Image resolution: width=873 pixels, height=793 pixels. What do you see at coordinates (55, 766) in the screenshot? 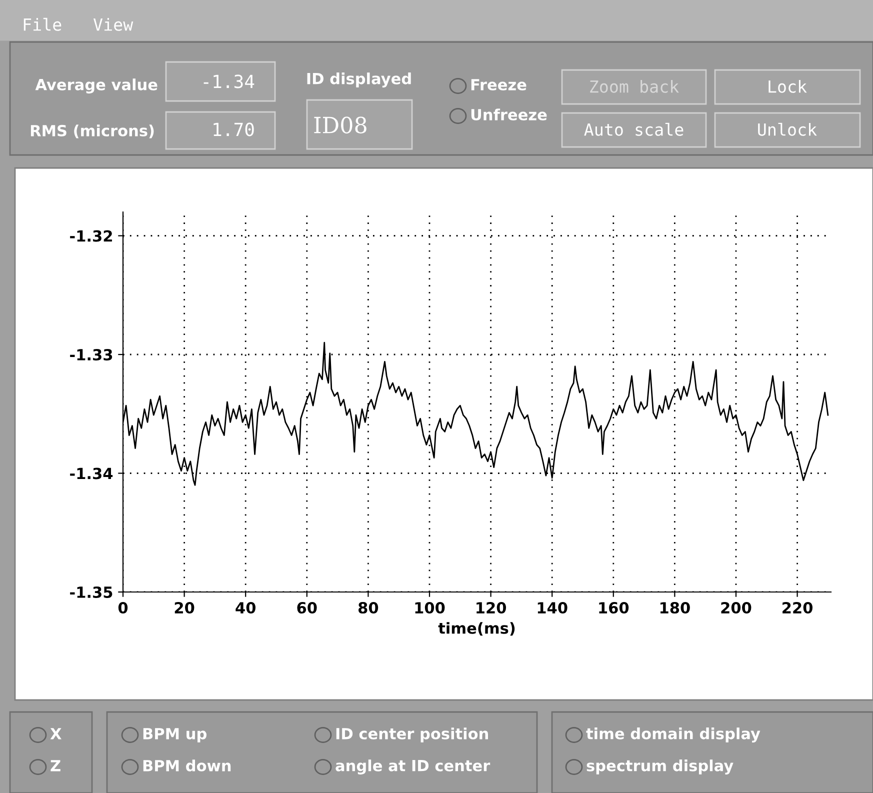
I see `text: Z` at bounding box center [55, 766].